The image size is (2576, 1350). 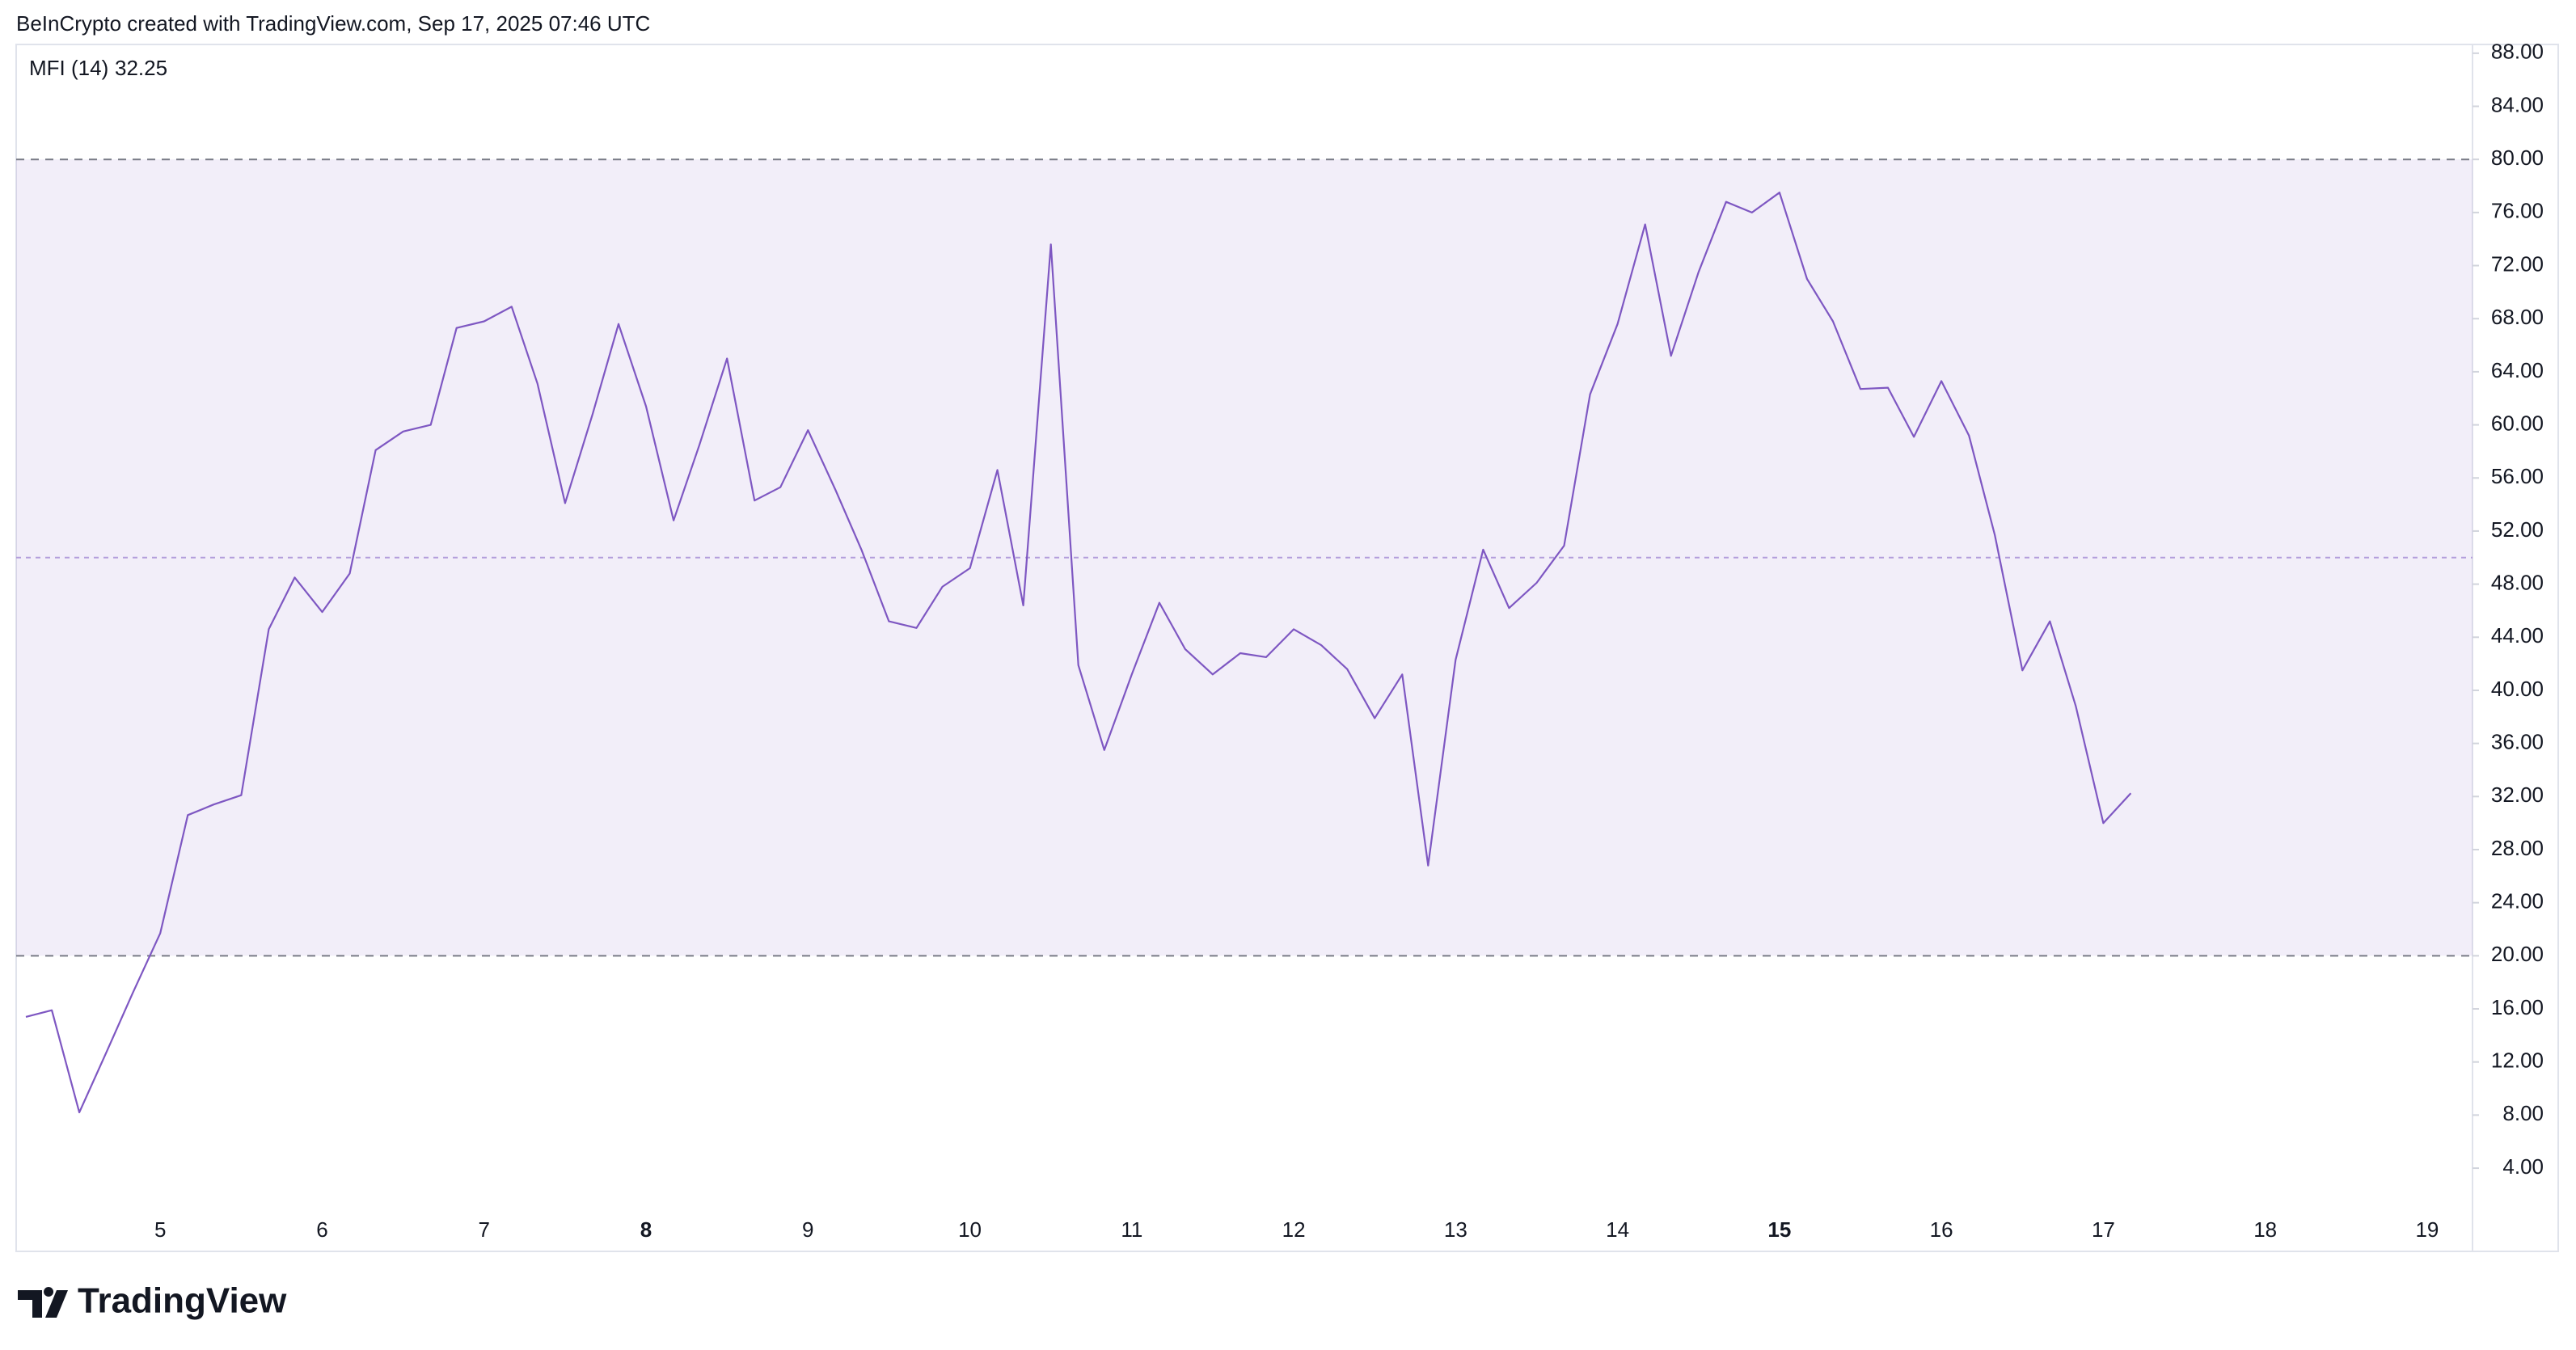 What do you see at coordinates (970, 1229) in the screenshot?
I see `x-tick-label: 10` at bounding box center [970, 1229].